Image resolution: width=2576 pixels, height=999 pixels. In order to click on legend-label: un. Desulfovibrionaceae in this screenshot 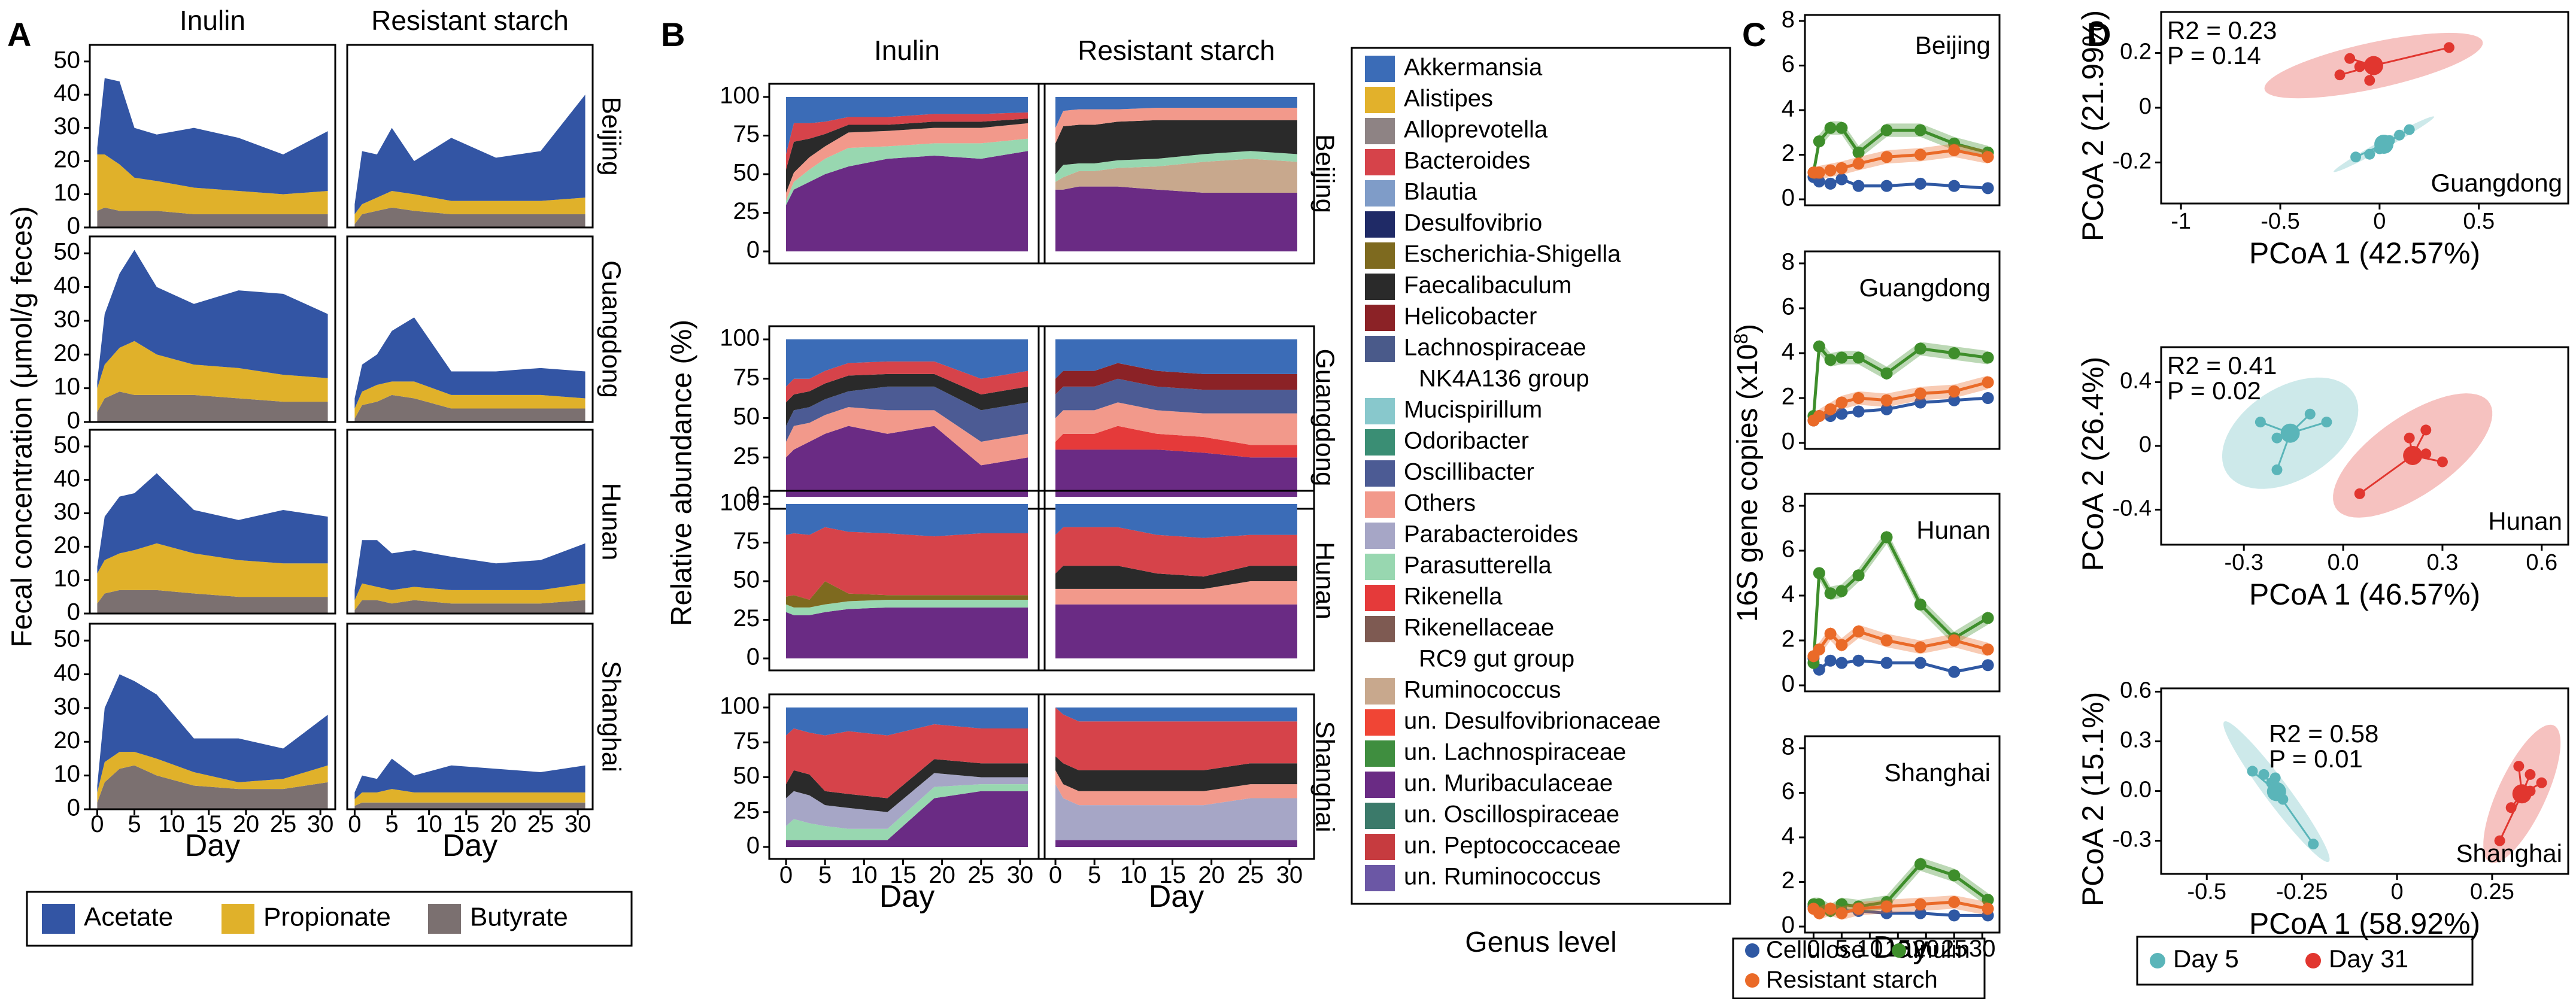, I will do `click(1532, 721)`.